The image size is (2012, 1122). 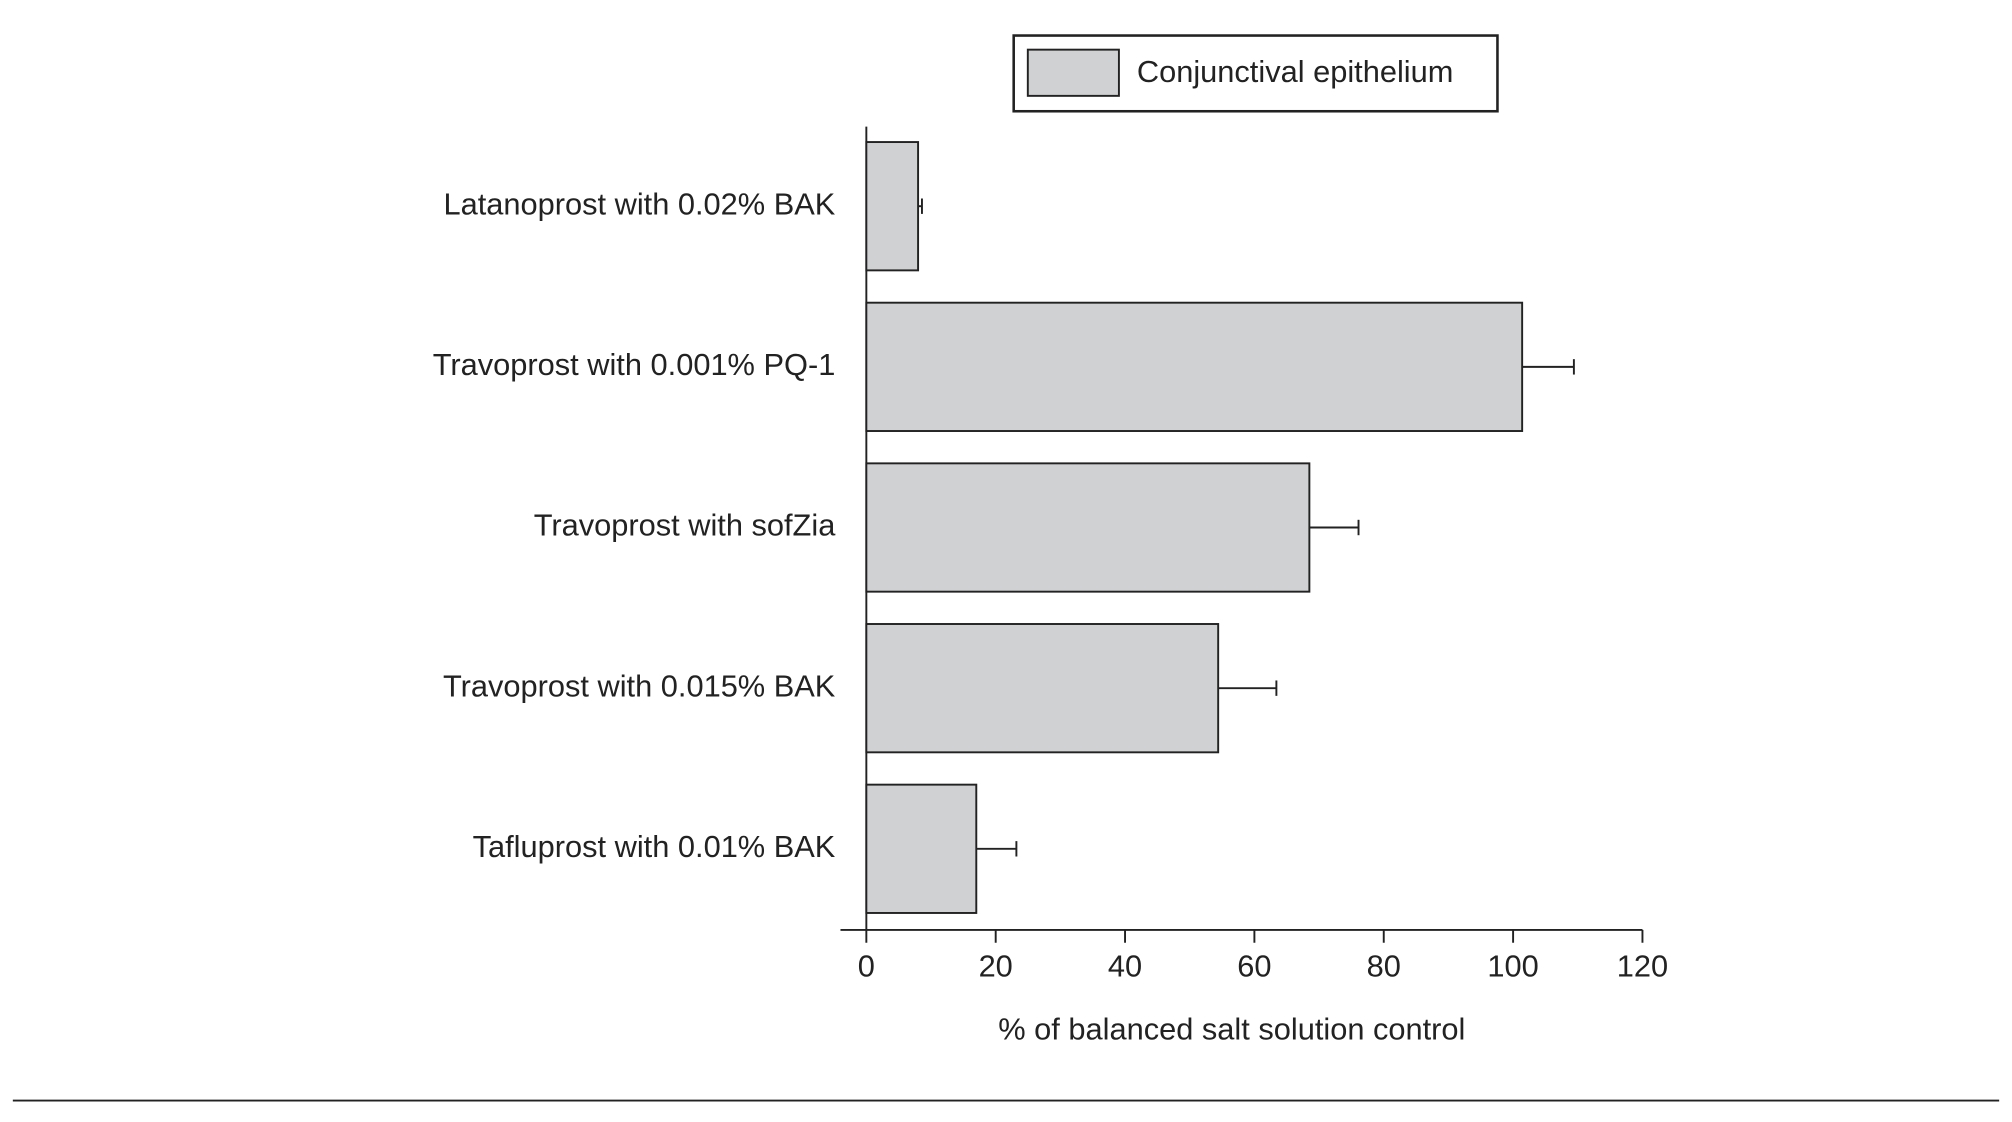 What do you see at coordinates (1295, 71) in the screenshot?
I see `legend-label: Conjunctival epithelium` at bounding box center [1295, 71].